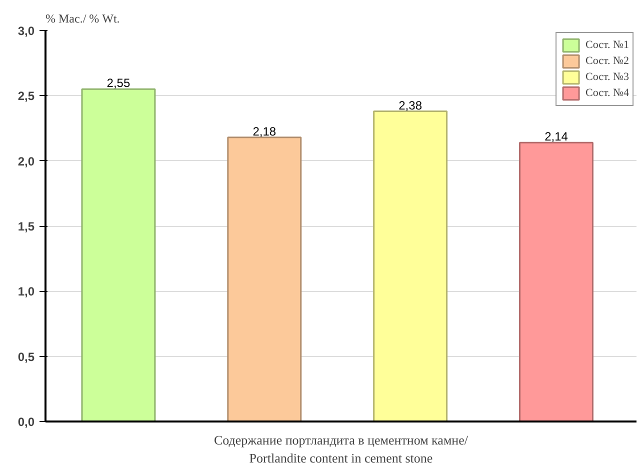 This screenshot has height=471, width=644. I want to click on y-tick-label: 1,5, so click(26, 227).